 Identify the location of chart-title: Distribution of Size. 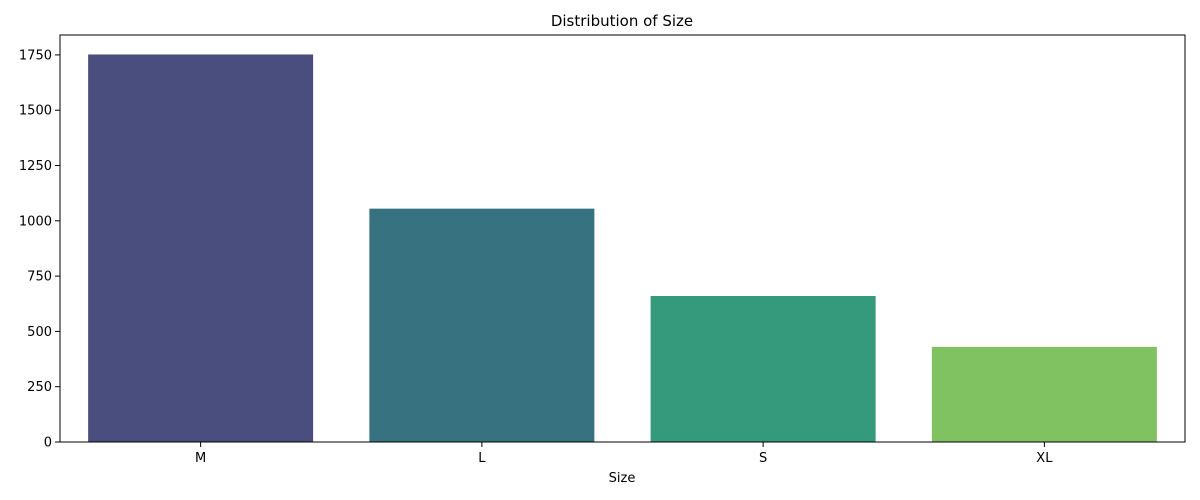
(622, 21).